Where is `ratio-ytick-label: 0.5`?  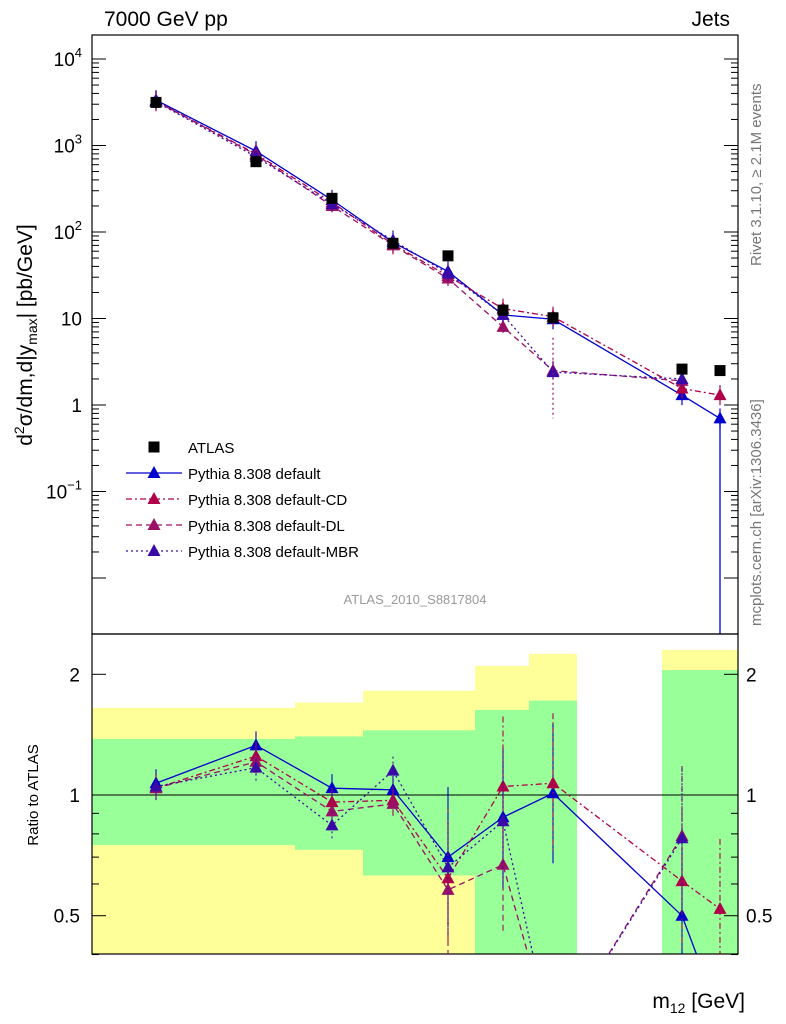 ratio-ytick-label: 0.5 is located at coordinates (67, 917).